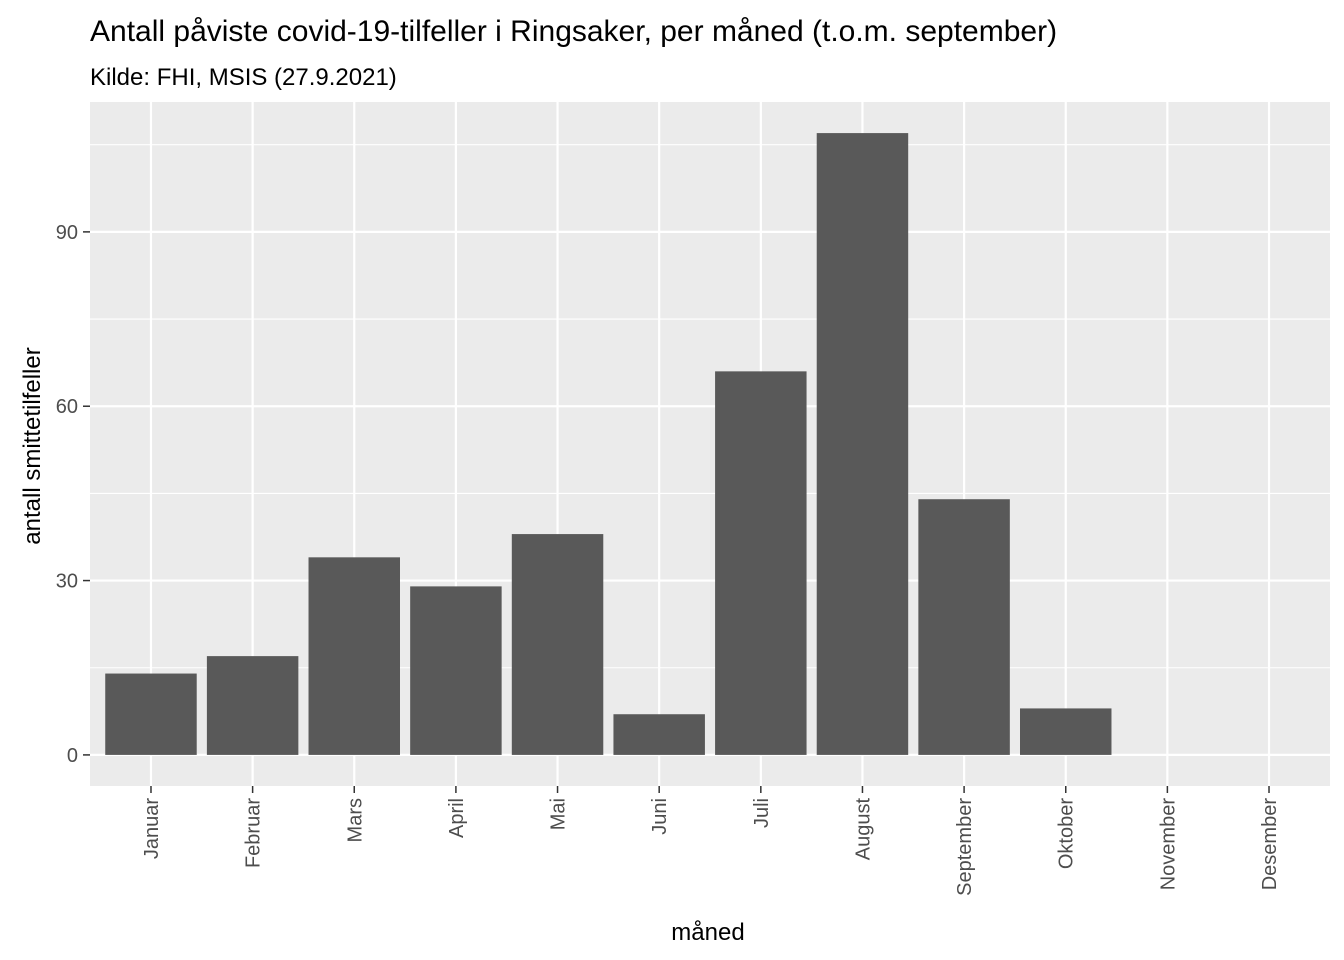  I want to click on bar-januar, so click(151, 714).